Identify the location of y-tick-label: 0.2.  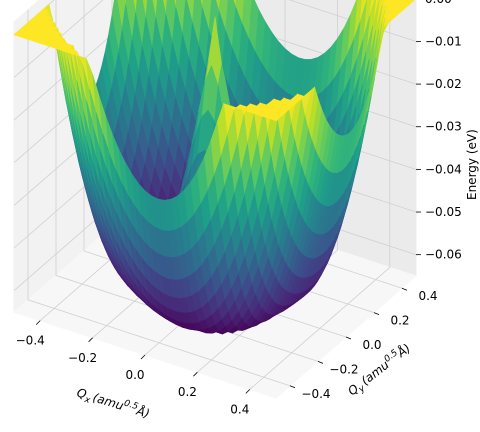
(399, 321).